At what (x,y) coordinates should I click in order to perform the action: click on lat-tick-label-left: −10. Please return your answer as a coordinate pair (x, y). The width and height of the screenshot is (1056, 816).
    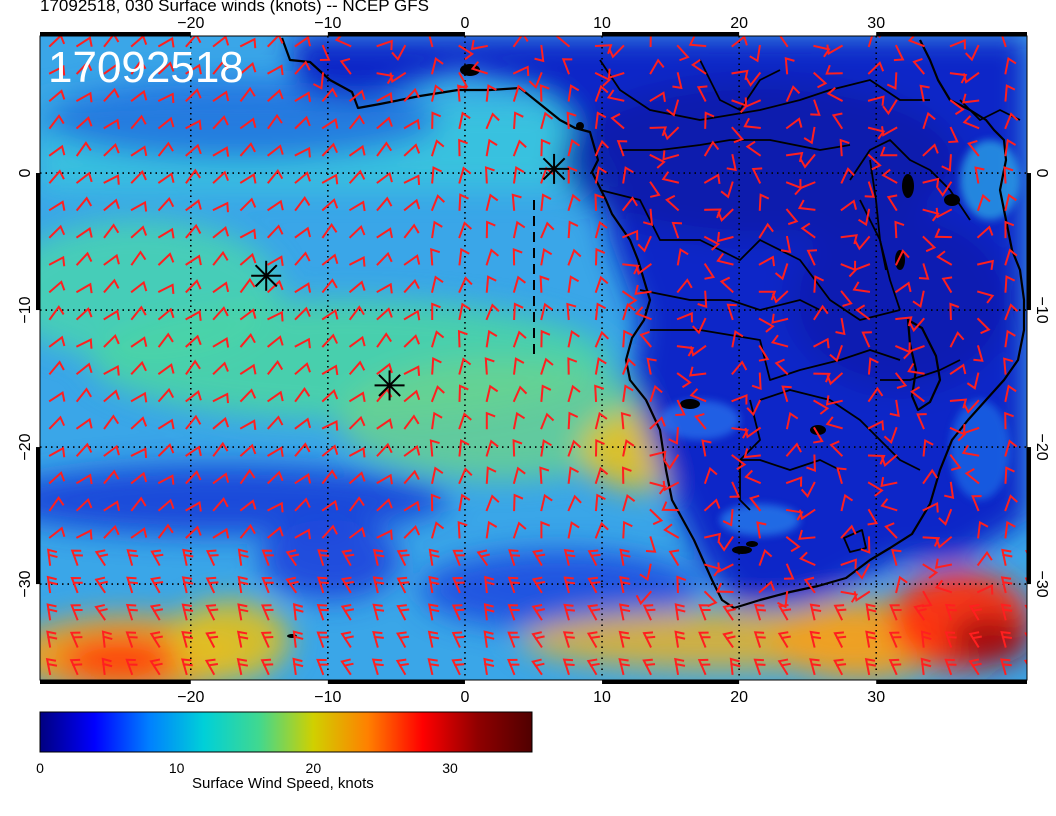
    Looking at the image, I should click on (25, 309).